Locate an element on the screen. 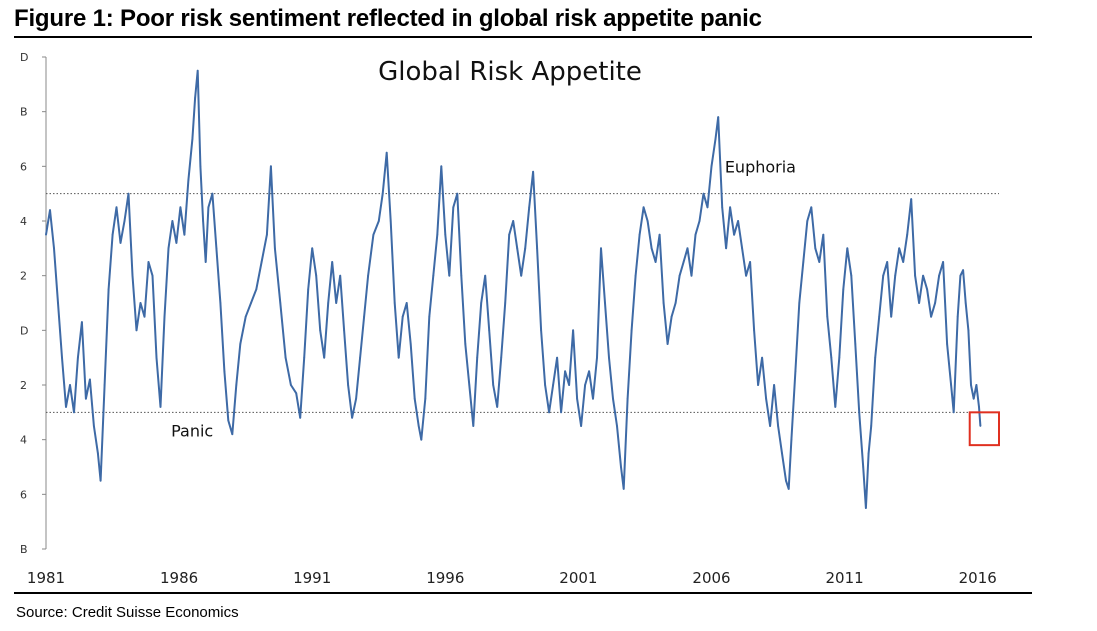  x-tick-label: 1996 is located at coordinates (445, 578).